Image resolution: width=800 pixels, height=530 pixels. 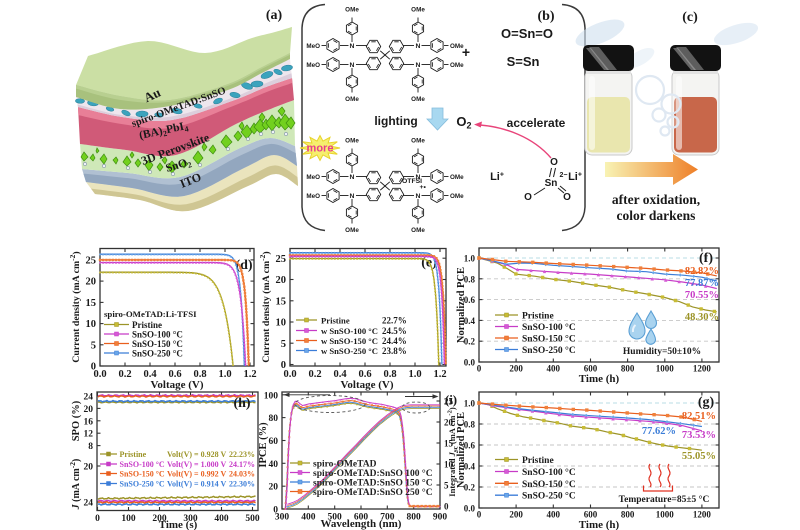 I want to click on svg-text: 73.53%, so click(x=699, y=435).